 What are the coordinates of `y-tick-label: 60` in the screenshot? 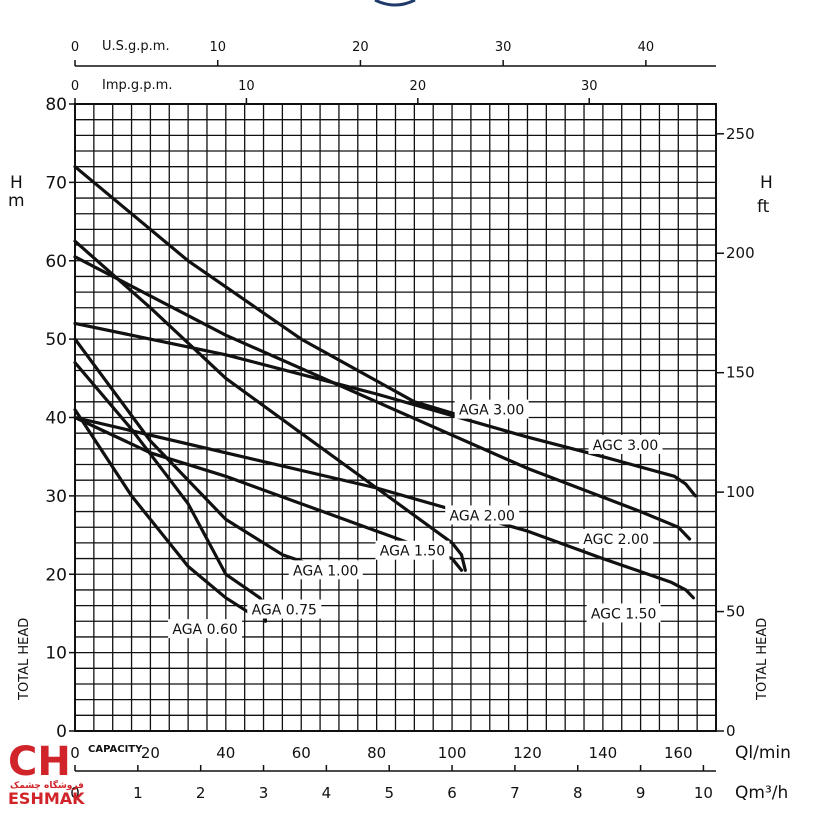 It's located at (56, 262).